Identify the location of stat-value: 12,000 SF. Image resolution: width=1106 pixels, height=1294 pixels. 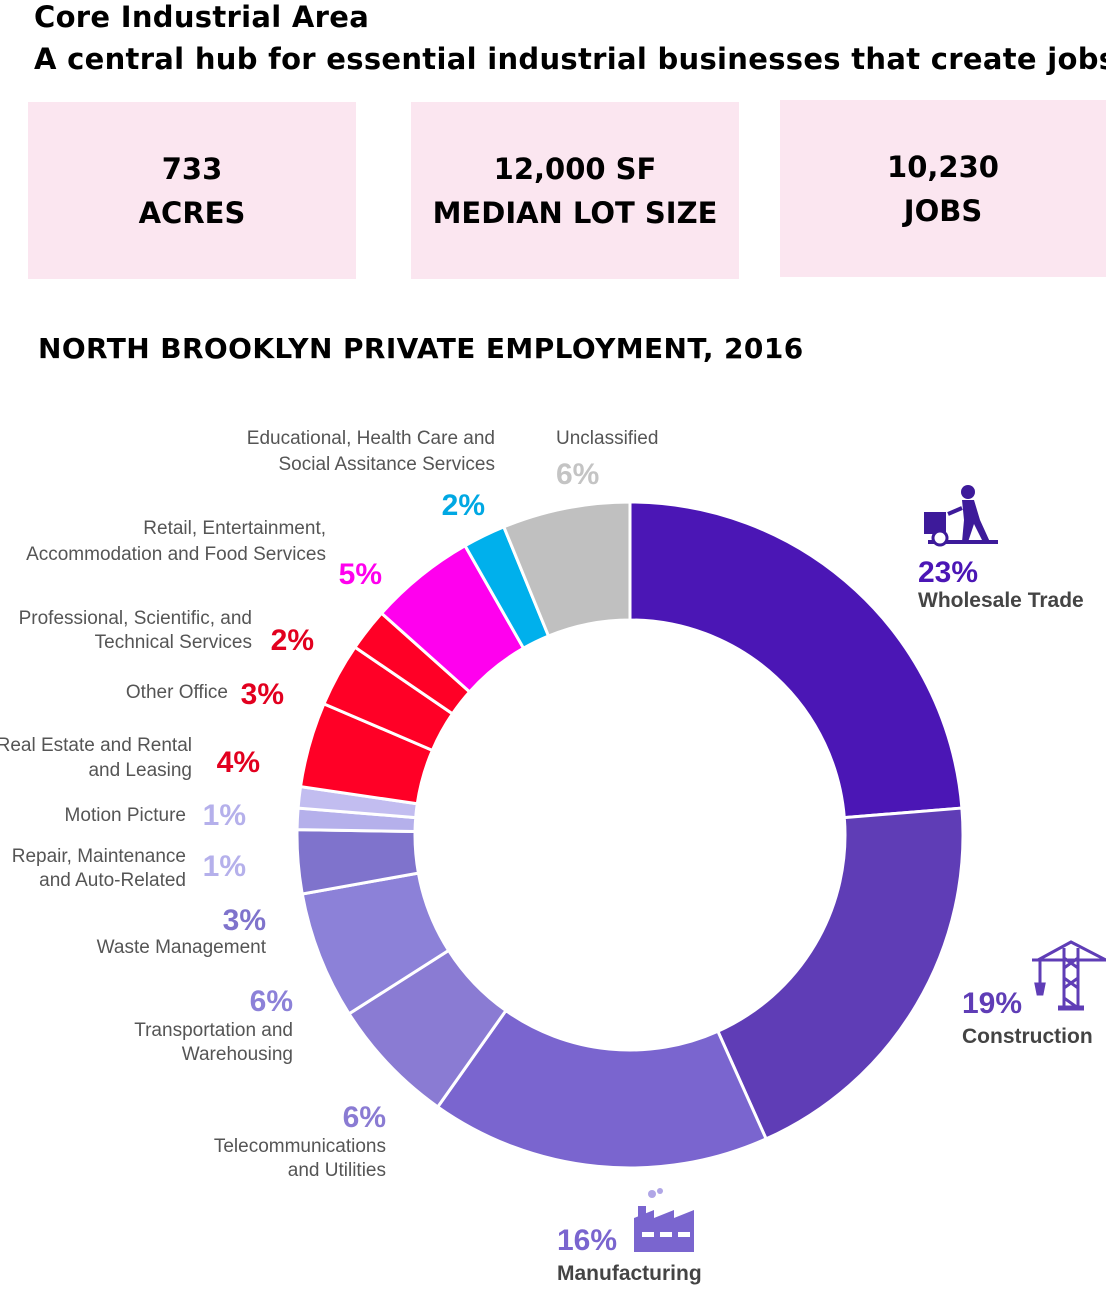
(575, 168).